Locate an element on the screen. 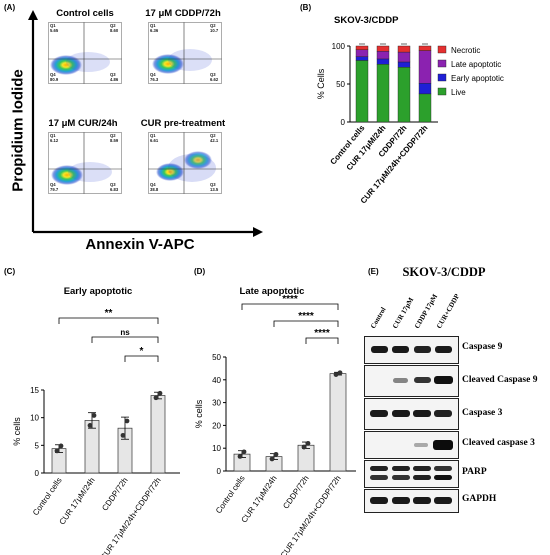 The width and height of the screenshot is (550, 555). y-tick-label: 20 is located at coordinates (216, 425).